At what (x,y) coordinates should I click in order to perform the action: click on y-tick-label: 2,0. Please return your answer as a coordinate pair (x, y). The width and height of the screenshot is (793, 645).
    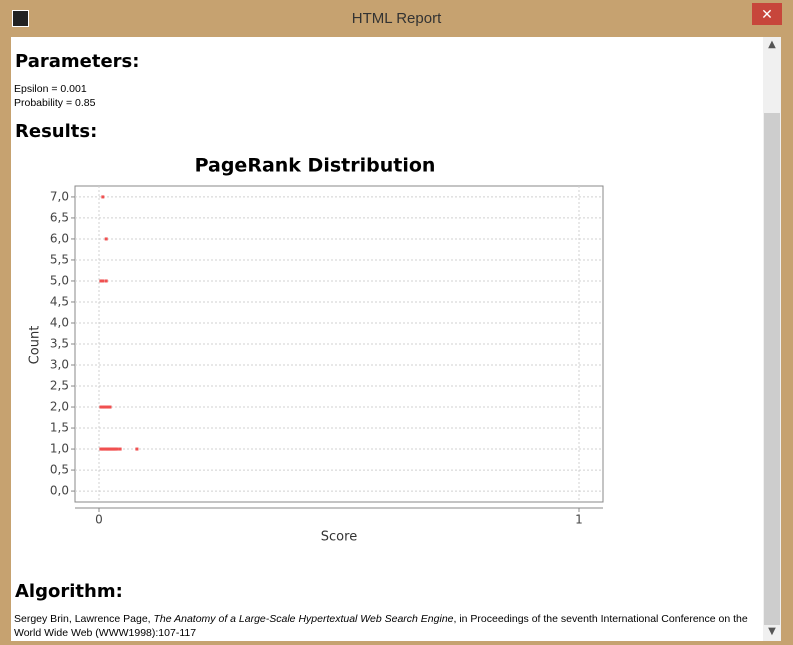
    Looking at the image, I should click on (59, 407).